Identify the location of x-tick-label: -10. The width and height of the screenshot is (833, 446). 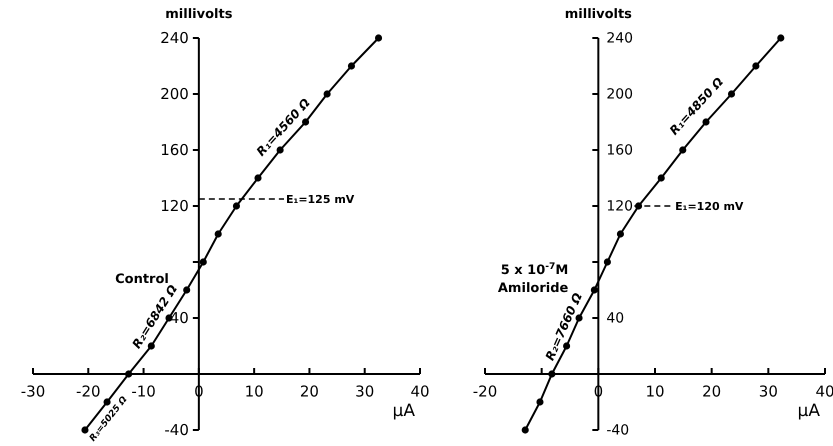
(143, 391).